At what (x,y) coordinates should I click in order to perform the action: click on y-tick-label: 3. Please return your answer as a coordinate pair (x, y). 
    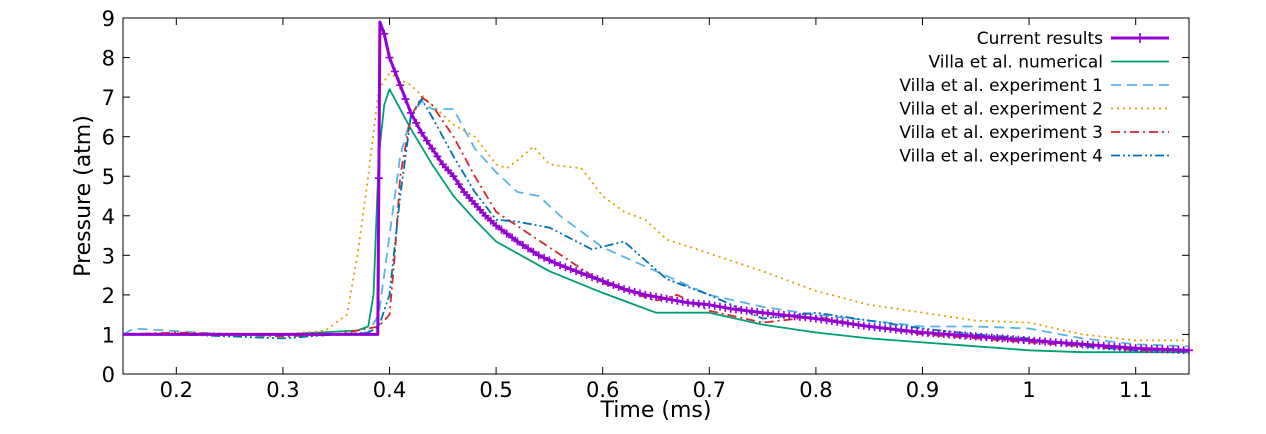
    Looking at the image, I should click on (108, 256).